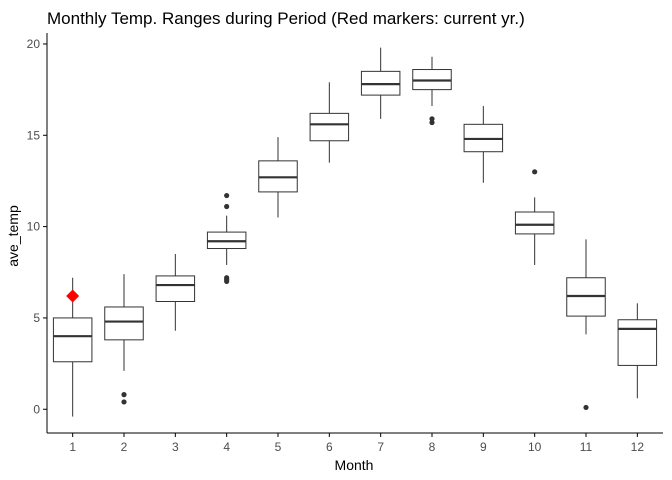 The image size is (672, 480). I want to click on x-tick-label-8: 8, so click(432, 447).